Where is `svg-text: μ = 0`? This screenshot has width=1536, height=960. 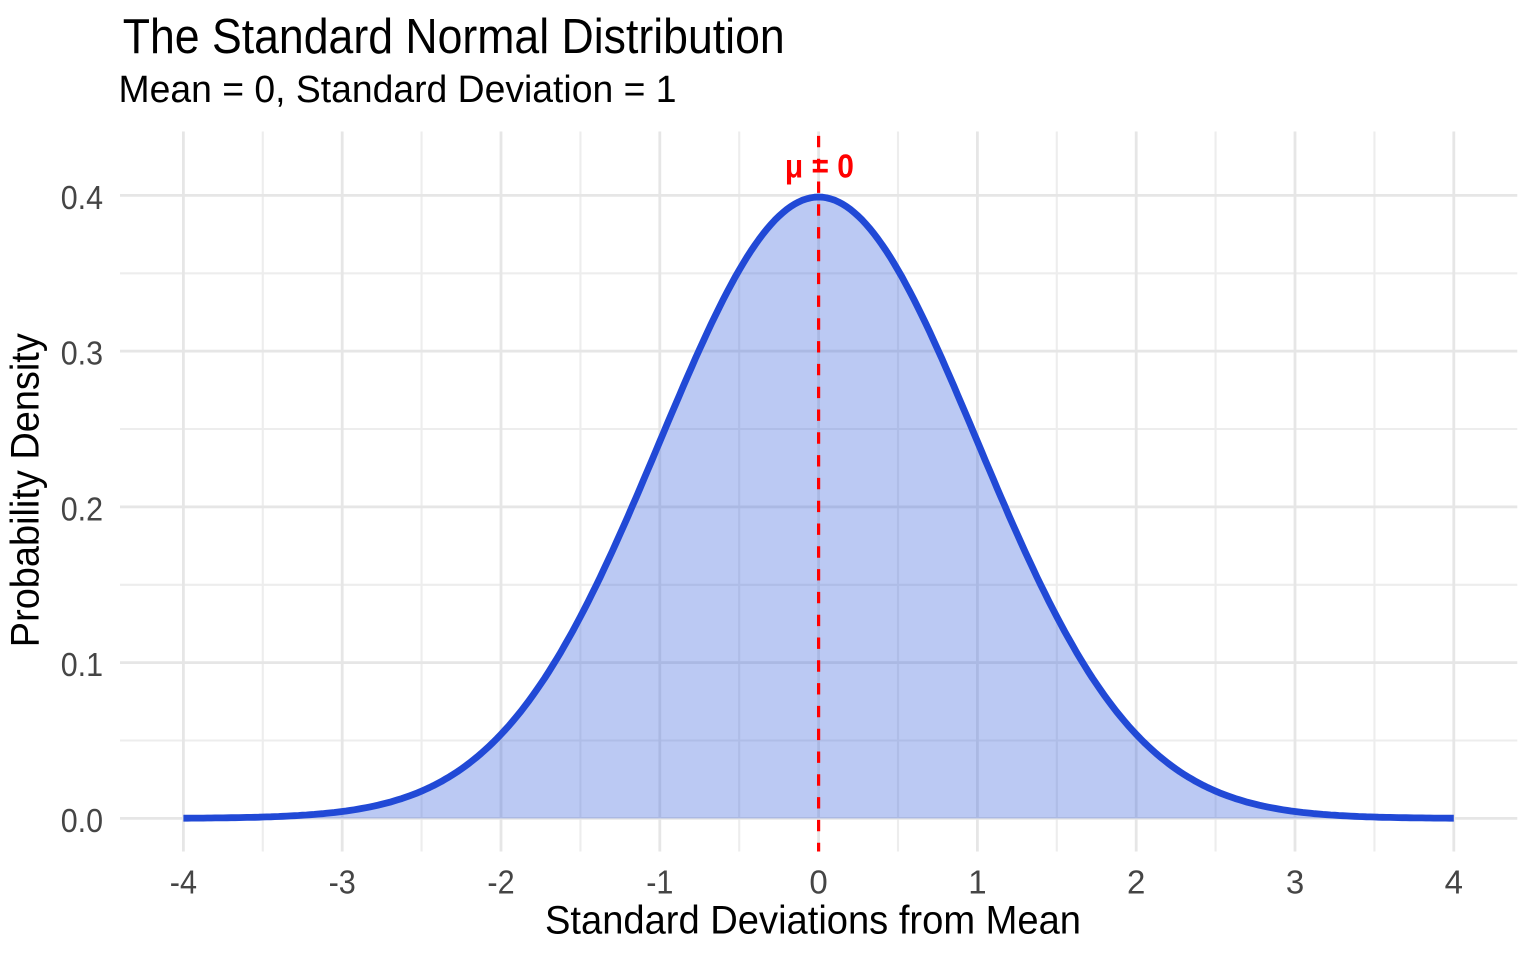
svg-text: μ = 0 is located at coordinates (819, 165).